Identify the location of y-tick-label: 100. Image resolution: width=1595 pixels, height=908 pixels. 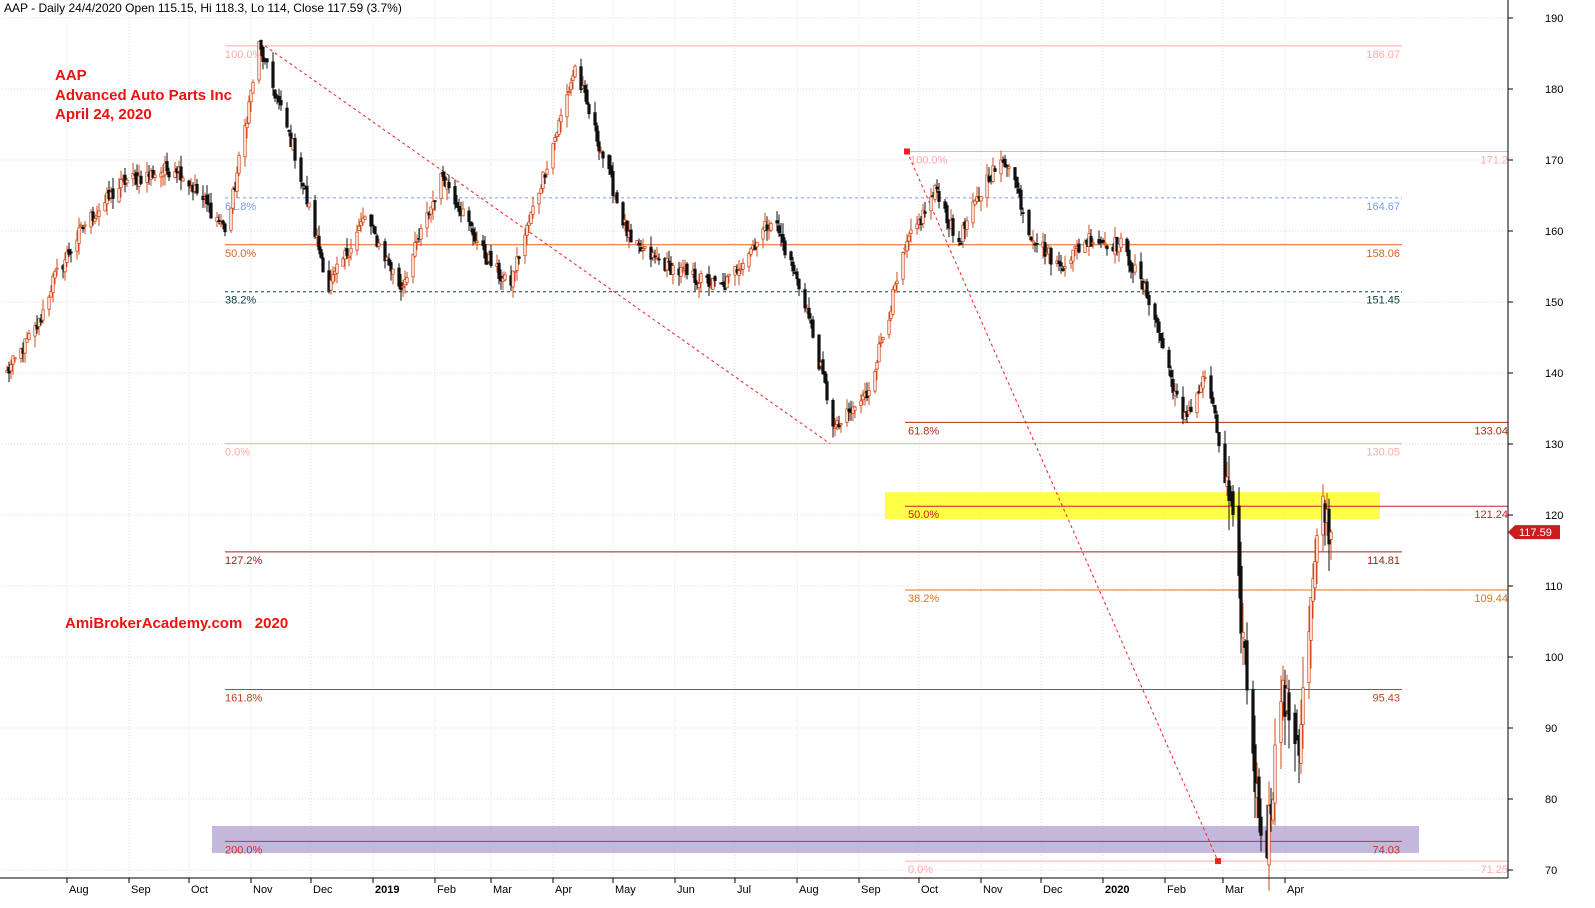
(1554, 658).